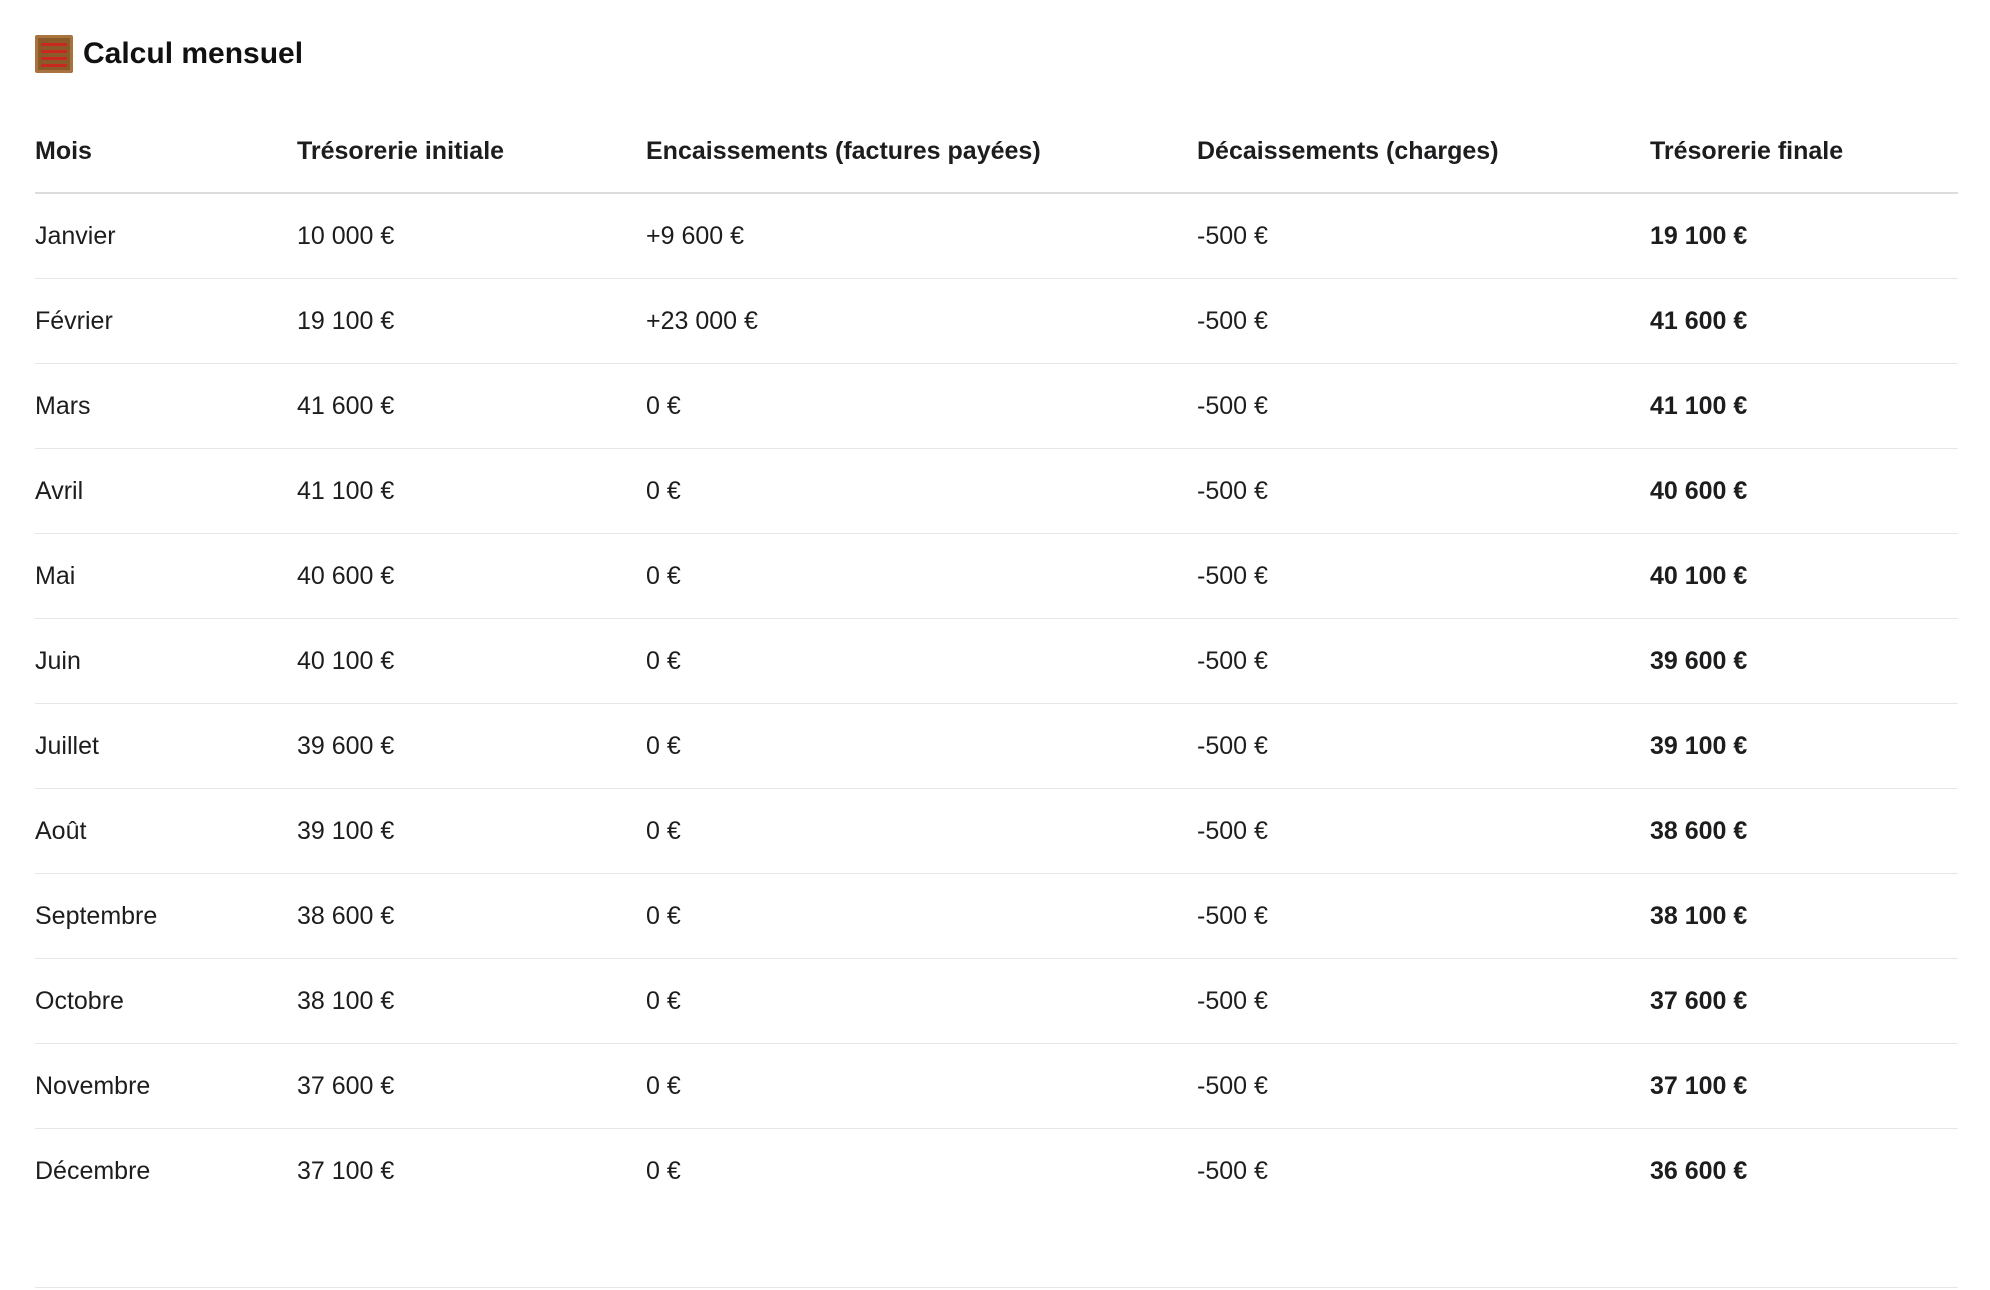 The height and width of the screenshot is (1290, 1990). What do you see at coordinates (346, 1170) in the screenshot?
I see `cell-initial: 37 100 €` at bounding box center [346, 1170].